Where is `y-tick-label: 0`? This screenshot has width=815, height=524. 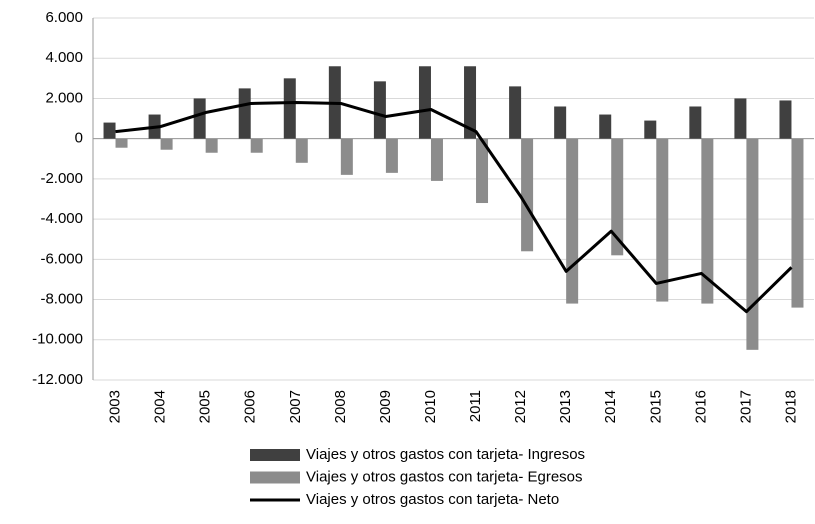 y-tick-label: 0 is located at coordinates (79, 138).